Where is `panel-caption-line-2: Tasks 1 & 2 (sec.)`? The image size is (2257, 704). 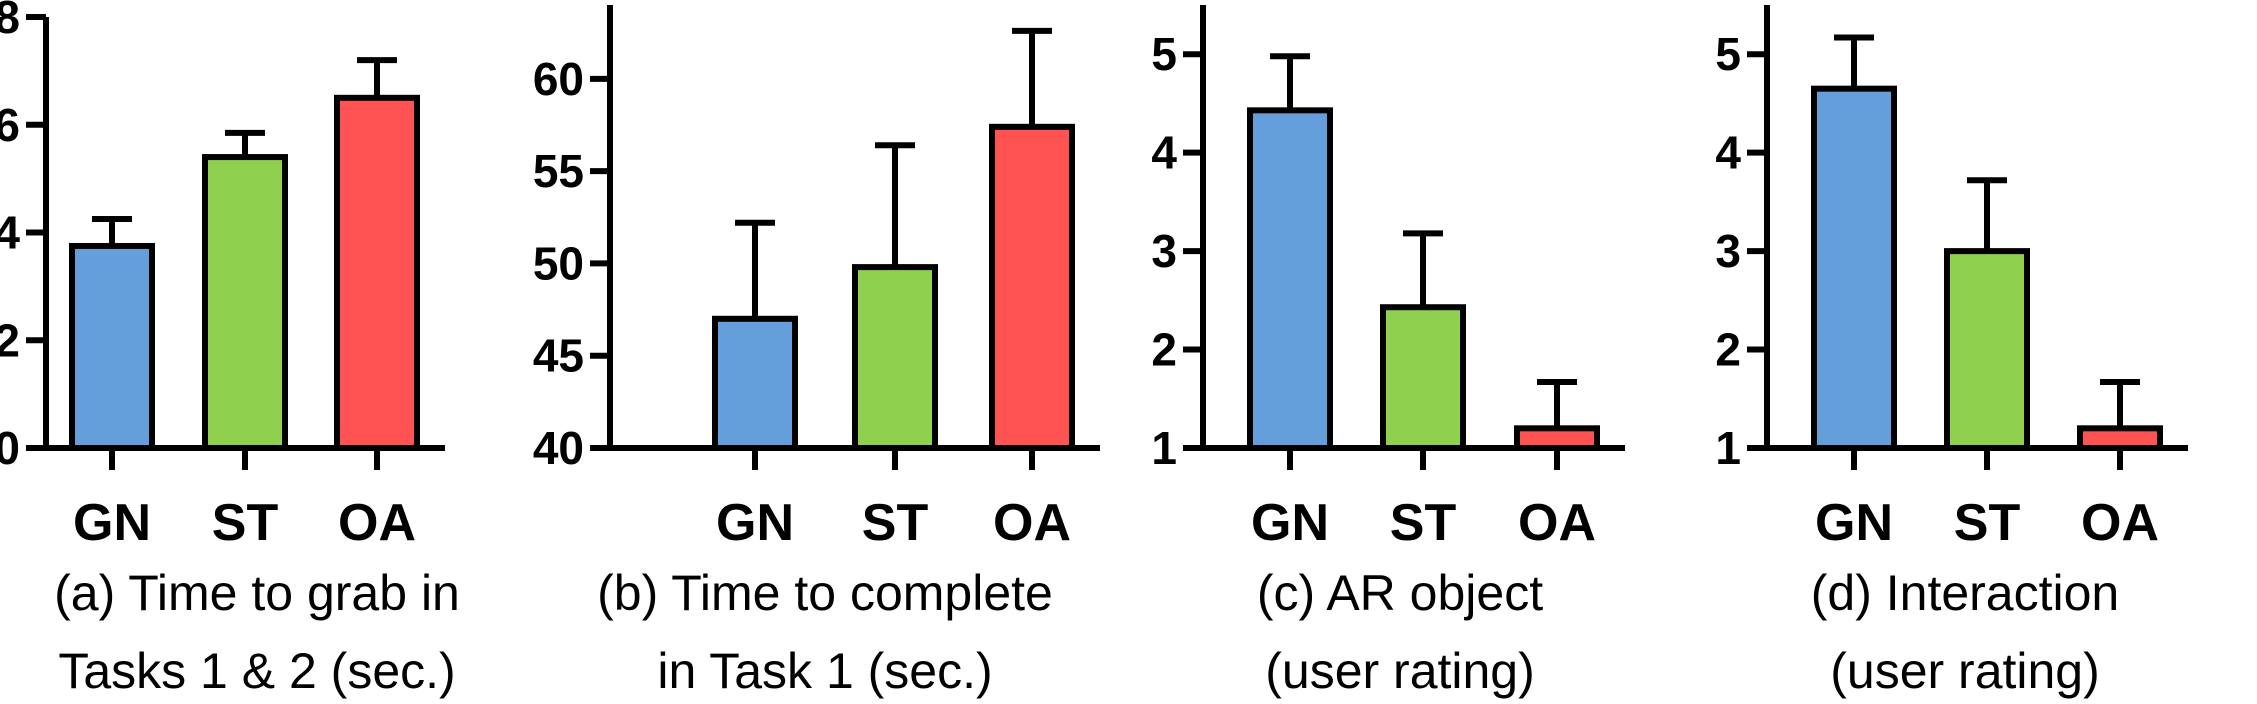 panel-caption-line-2: Tasks 1 & 2 (sec.) is located at coordinates (256, 671).